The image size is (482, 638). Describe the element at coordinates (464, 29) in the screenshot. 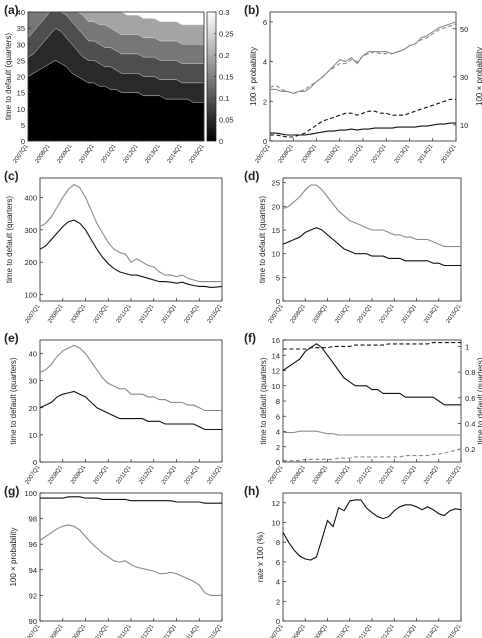

I see `y-tick-label: 50` at that location.